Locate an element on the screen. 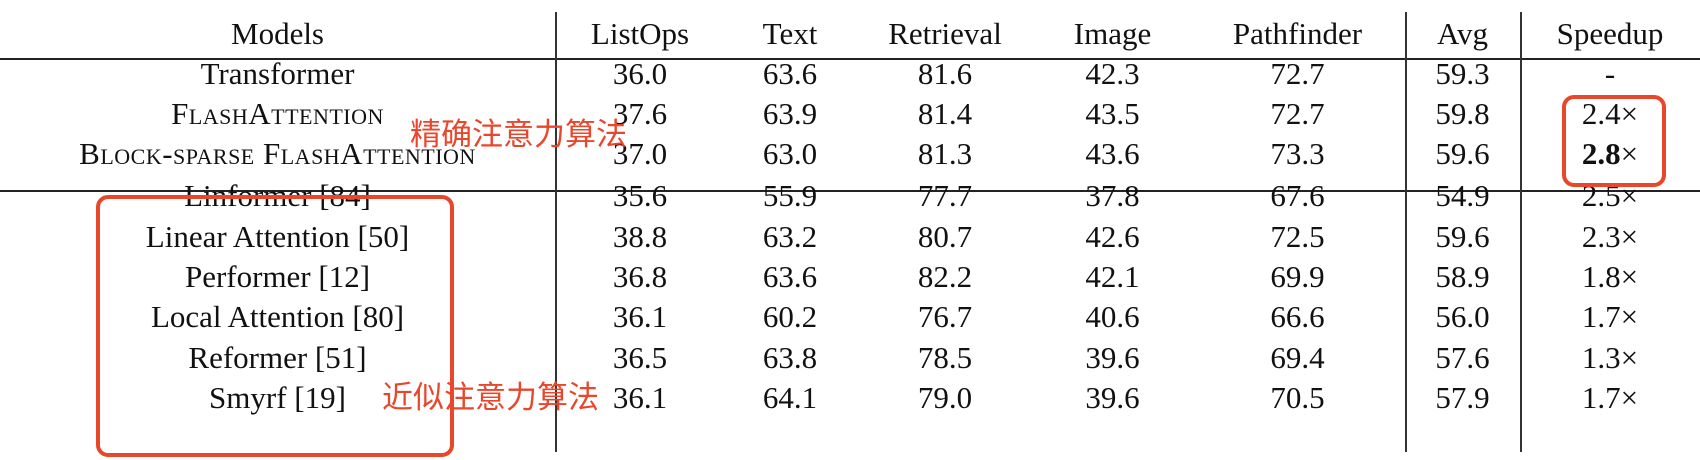 The height and width of the screenshot is (460, 1700). cell-avg: 57.6 is located at coordinates (1462, 357).